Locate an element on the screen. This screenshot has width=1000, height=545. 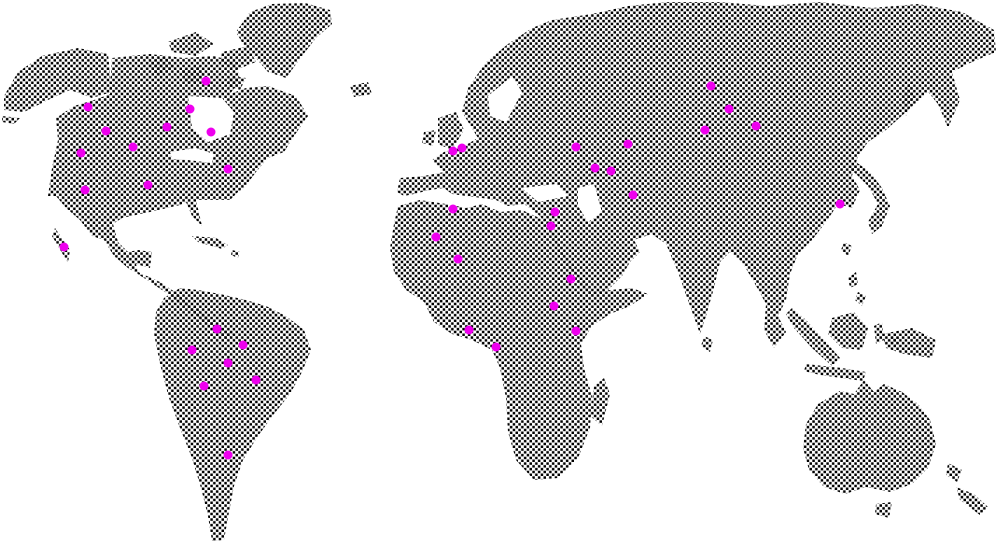
continent-north-america is located at coordinates (178, 197).